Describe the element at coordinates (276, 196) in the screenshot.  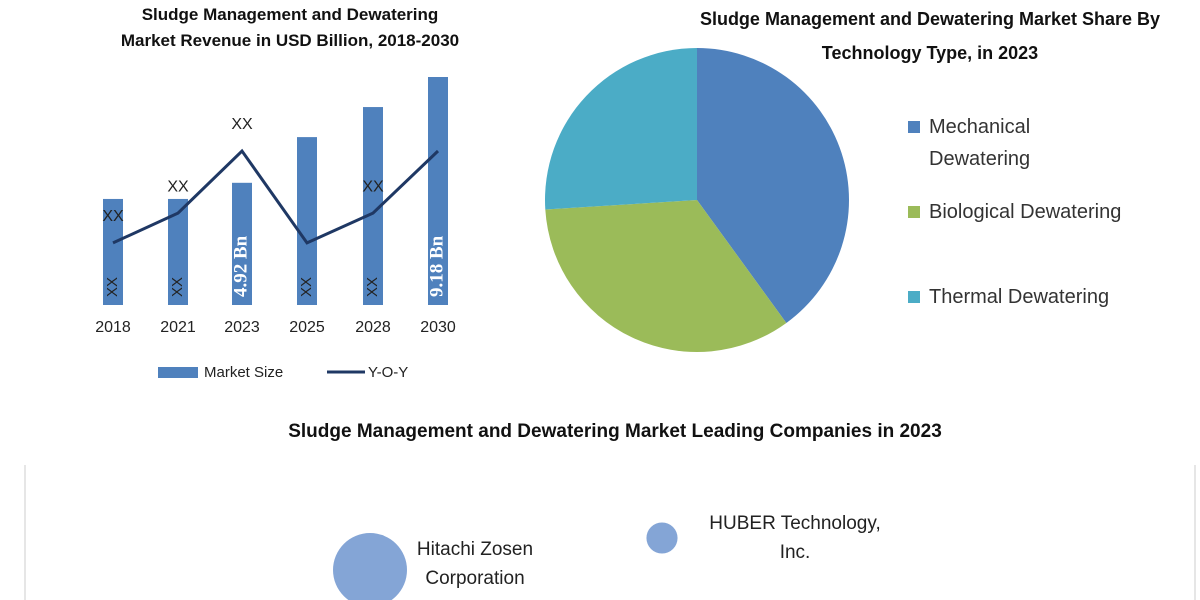
I see `line` at that location.